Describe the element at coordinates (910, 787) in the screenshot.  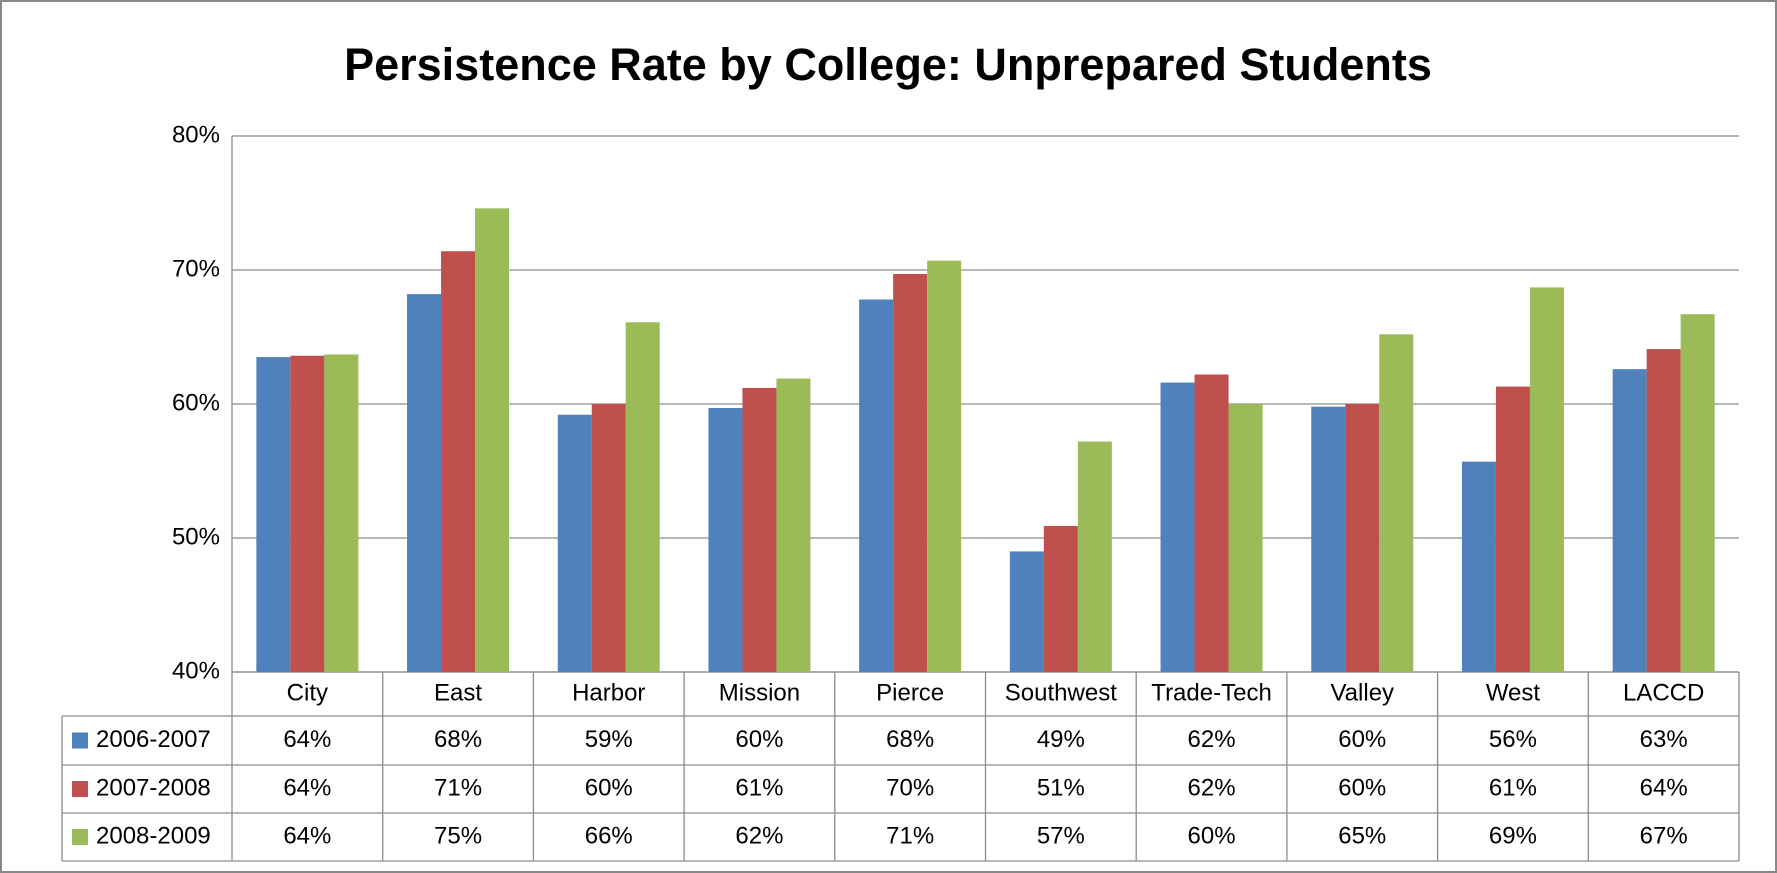
I see `table-value: 70%` at that location.